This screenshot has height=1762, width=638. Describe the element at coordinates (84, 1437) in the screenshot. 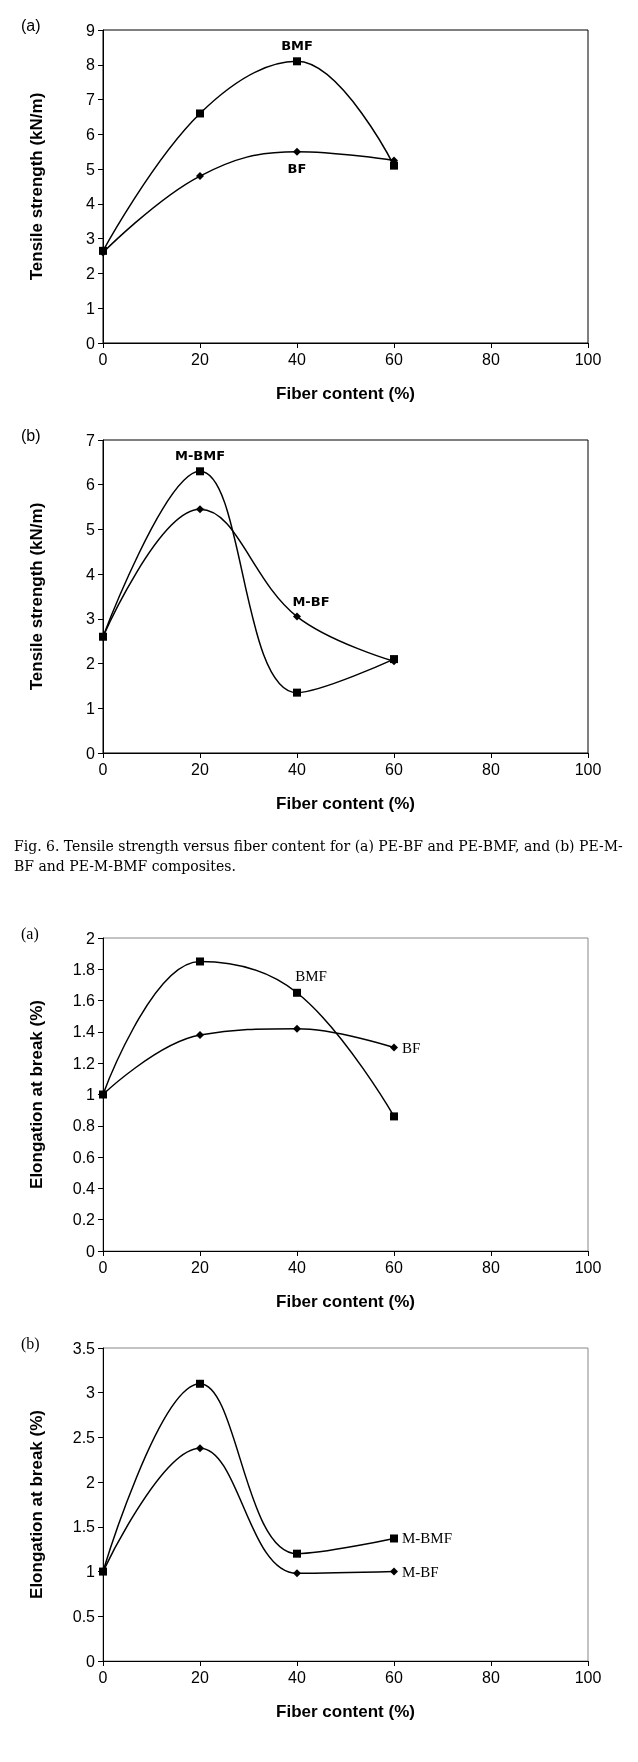

I see `y-tick-label: 2.5` at that location.